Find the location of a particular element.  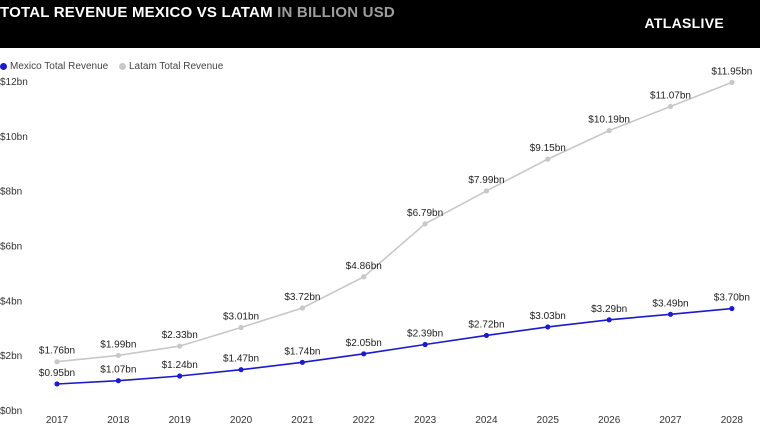

legend-label-latam: Latam Total Revenue is located at coordinates (176, 66).